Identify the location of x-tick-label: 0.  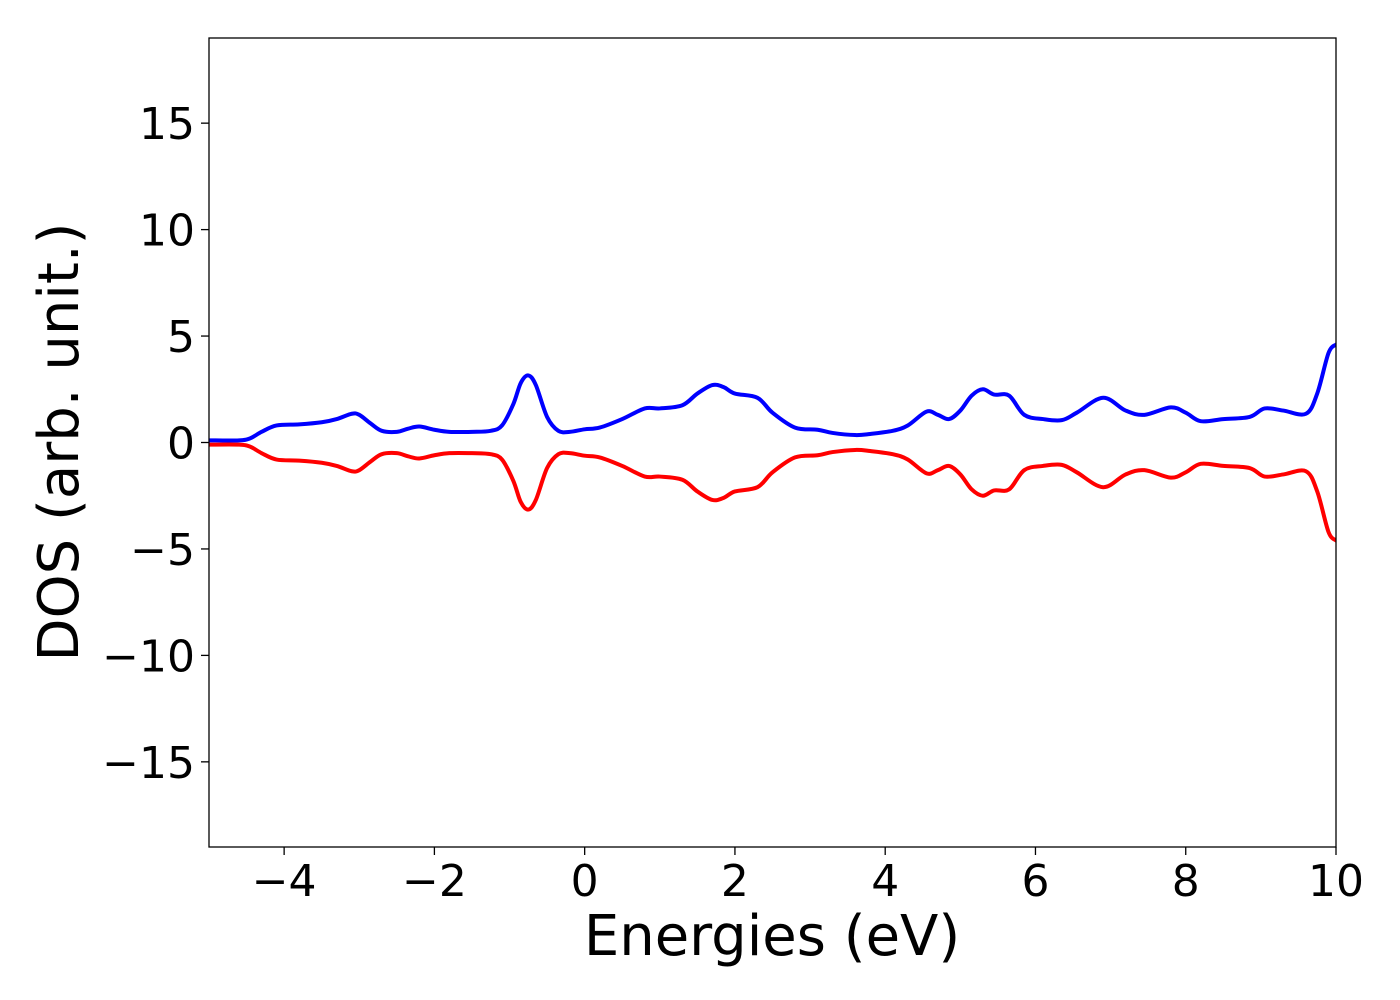
(585, 881).